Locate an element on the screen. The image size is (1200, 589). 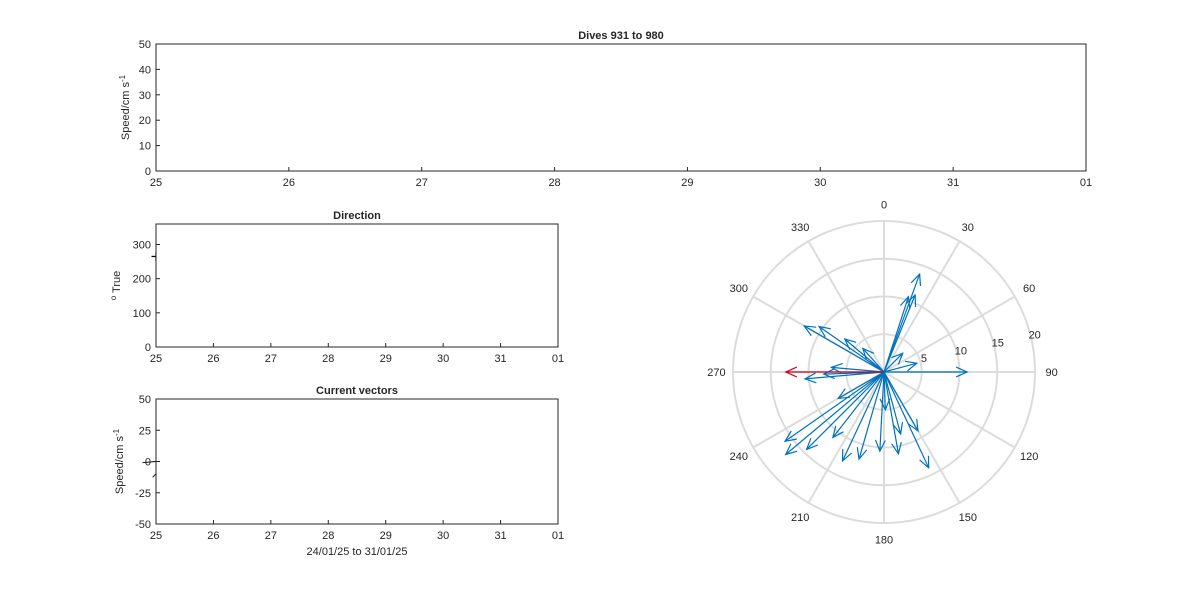
y-tick-label: -25 is located at coordinates (143, 494).